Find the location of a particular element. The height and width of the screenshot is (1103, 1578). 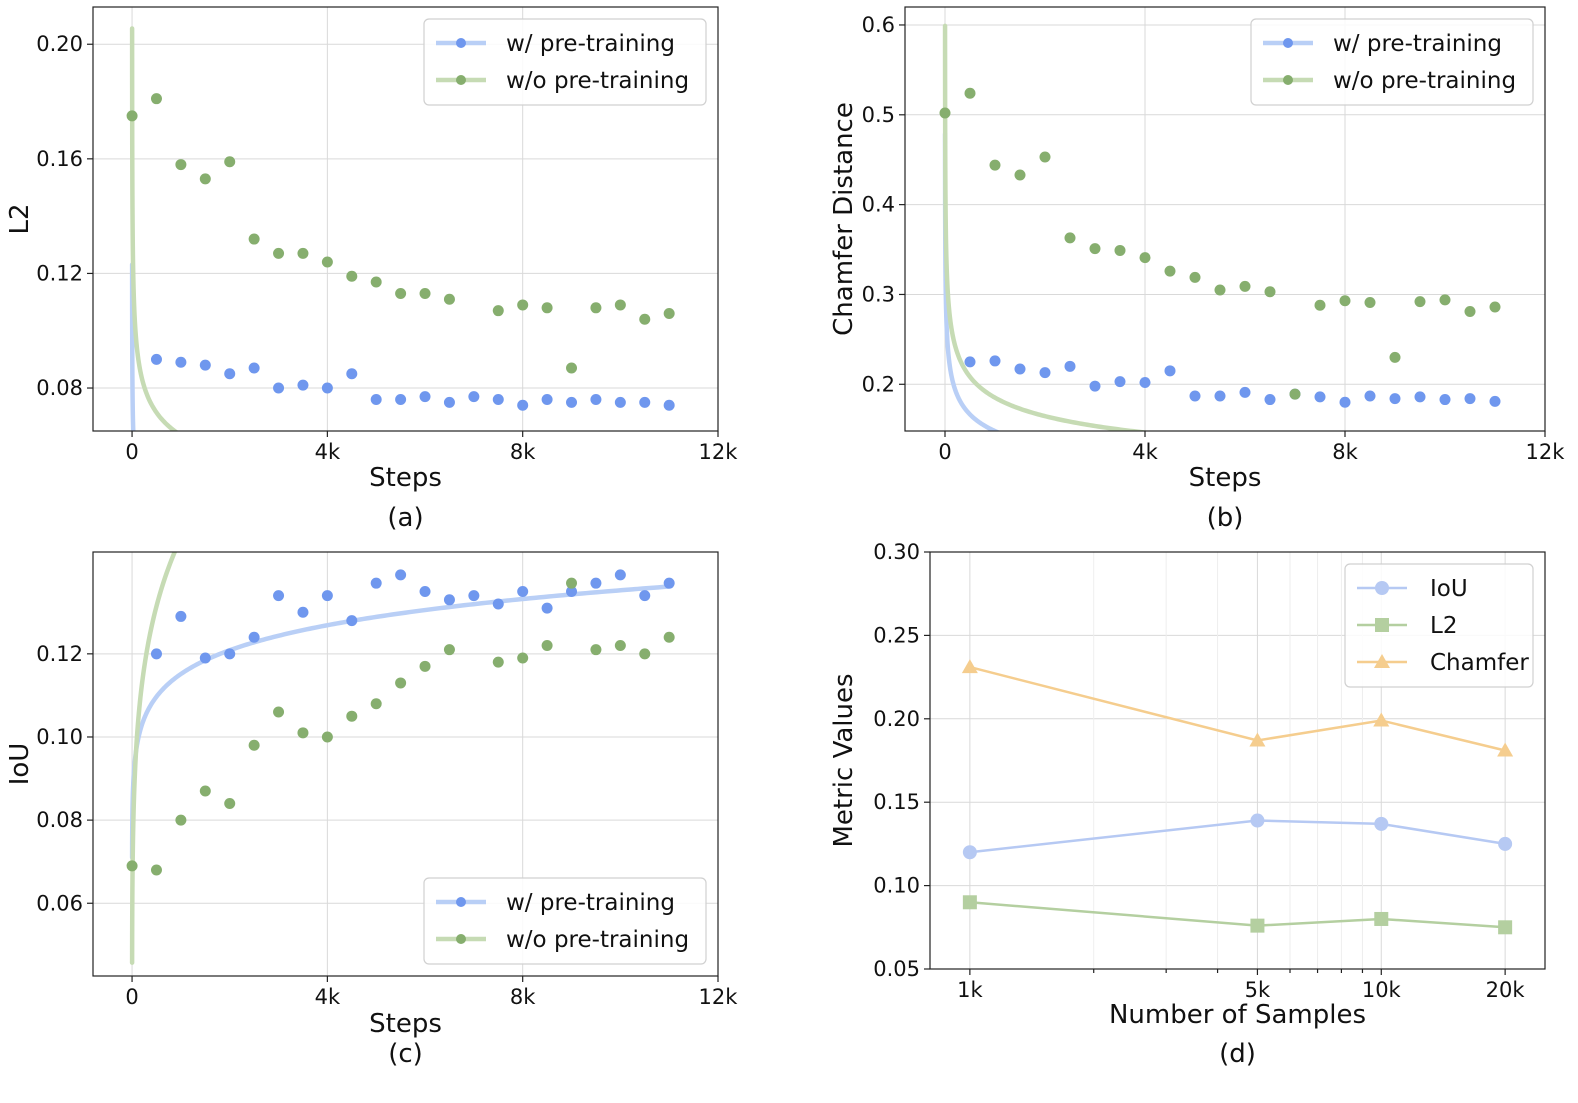

legend-label: L2 is located at coordinates (1443, 626).